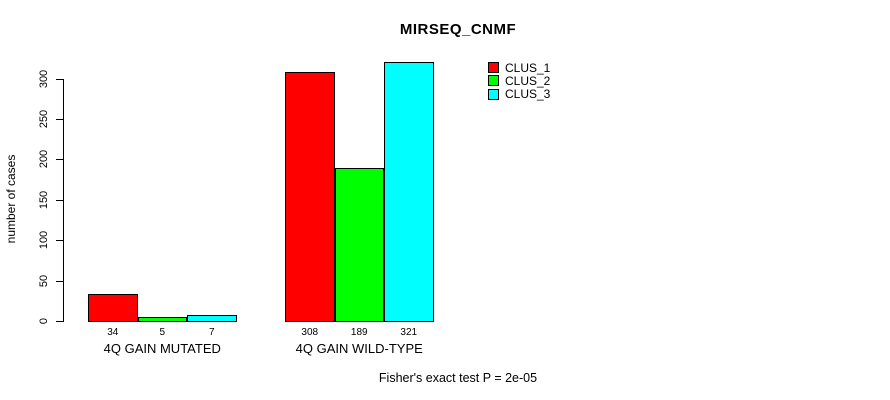  What do you see at coordinates (162, 332) in the screenshot?
I see `bar-value-label: 5` at bounding box center [162, 332].